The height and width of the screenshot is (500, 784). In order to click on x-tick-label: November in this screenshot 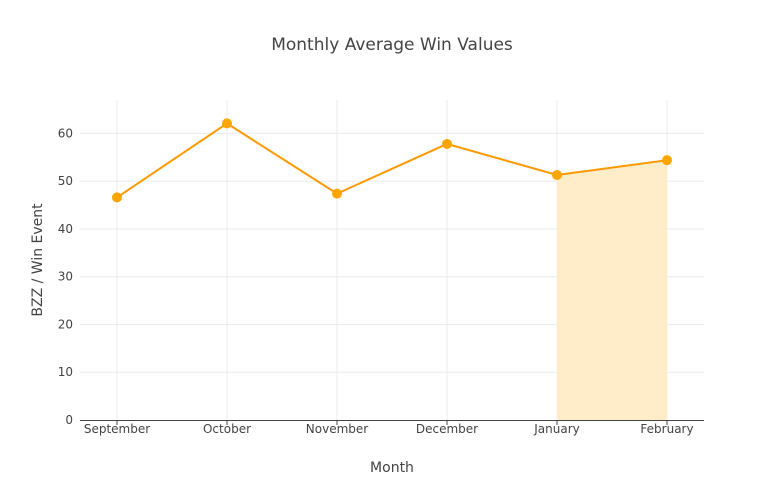, I will do `click(337, 429)`.